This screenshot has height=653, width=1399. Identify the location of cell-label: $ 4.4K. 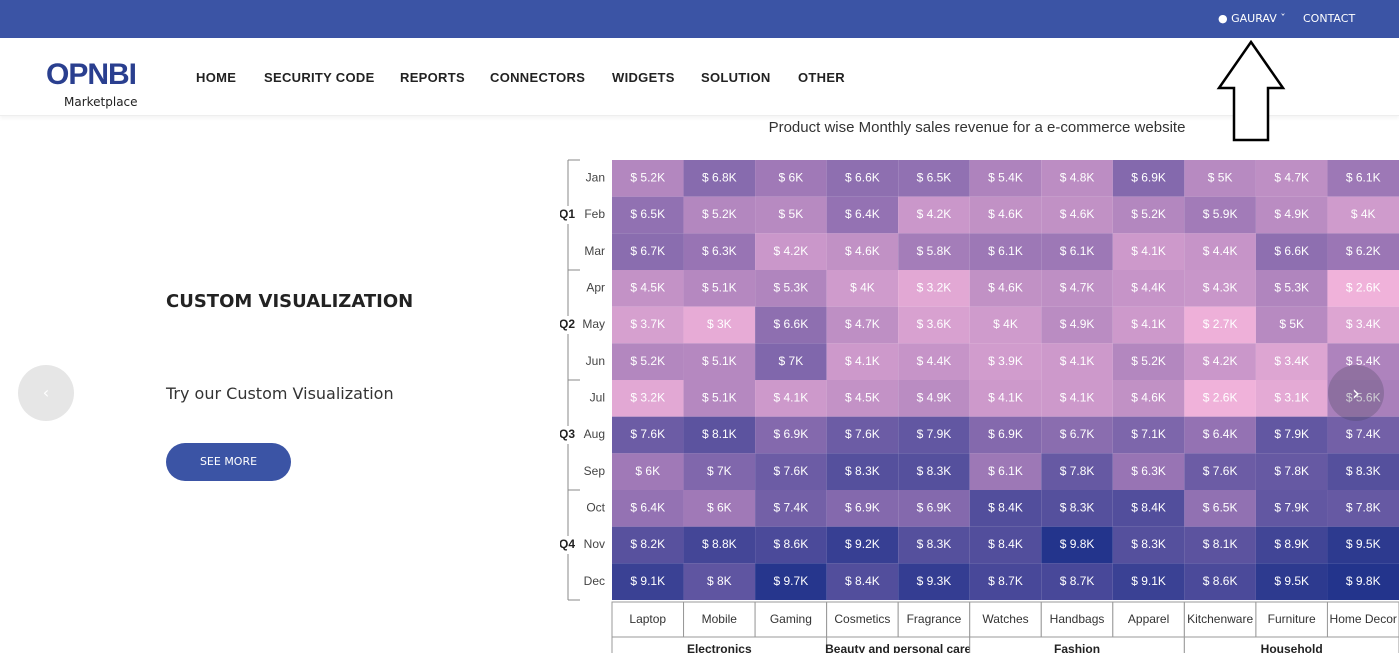
(1148, 288).